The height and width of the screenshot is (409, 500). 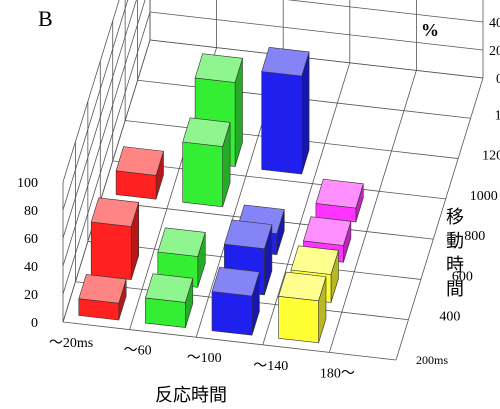 What do you see at coordinates (270, 366) in the screenshot?
I see `x-tick-label: ～140` at bounding box center [270, 366].